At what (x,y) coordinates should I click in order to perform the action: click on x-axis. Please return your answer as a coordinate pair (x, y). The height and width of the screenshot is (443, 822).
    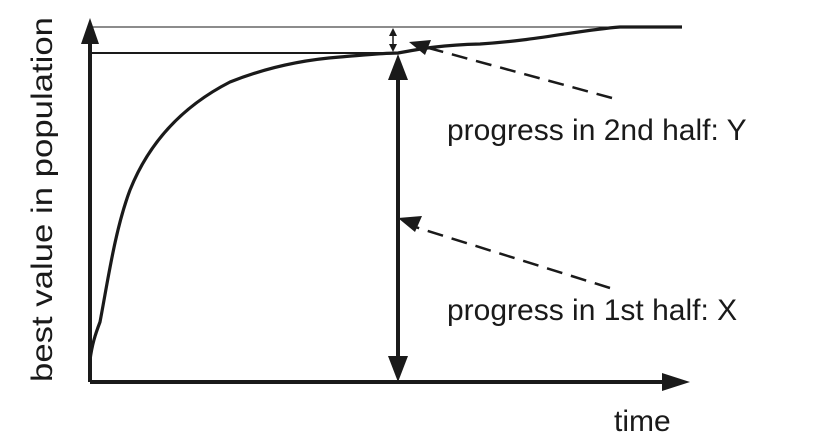
    Looking at the image, I should click on (390, 382).